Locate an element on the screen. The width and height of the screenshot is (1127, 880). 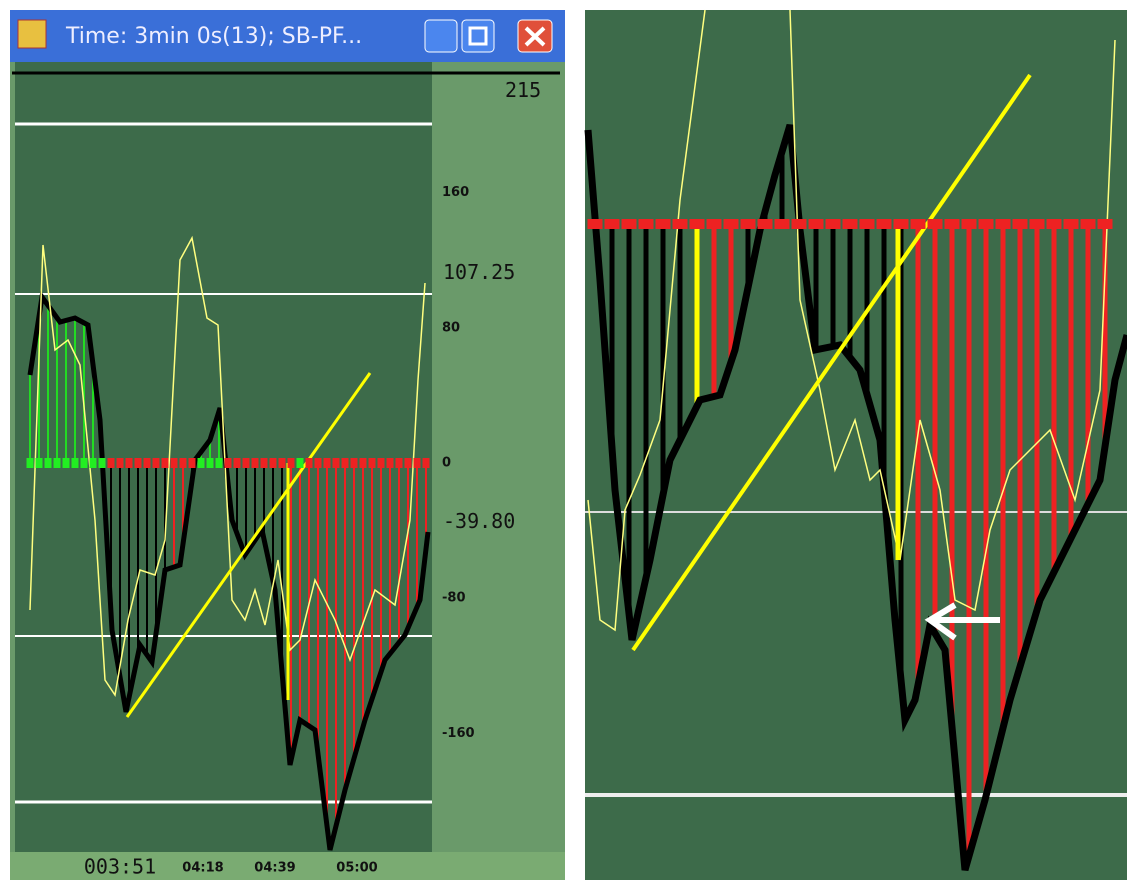
maximize-button is located at coordinates (478, 36).